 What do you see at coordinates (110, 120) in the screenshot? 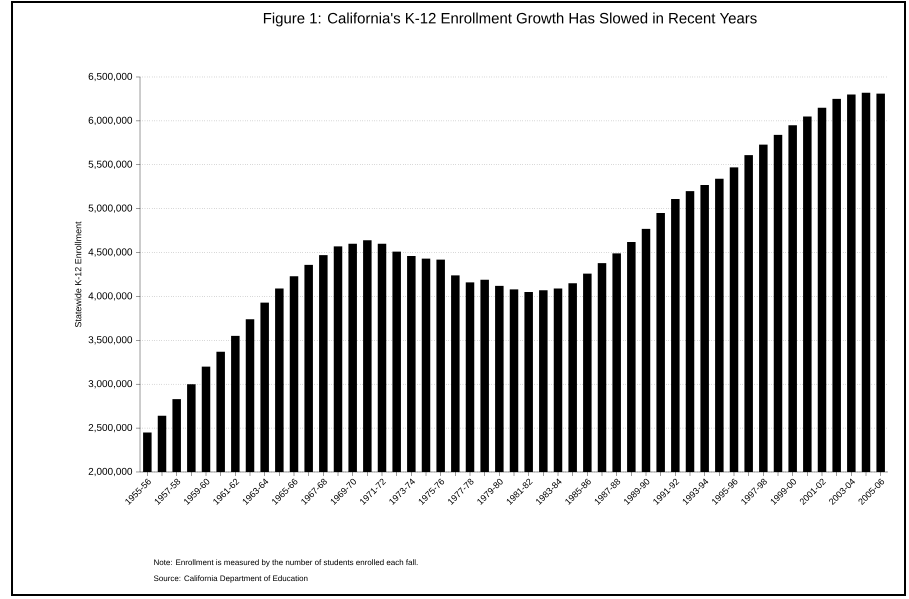
I see `y-tick-label: 6,000,000` at bounding box center [110, 120].